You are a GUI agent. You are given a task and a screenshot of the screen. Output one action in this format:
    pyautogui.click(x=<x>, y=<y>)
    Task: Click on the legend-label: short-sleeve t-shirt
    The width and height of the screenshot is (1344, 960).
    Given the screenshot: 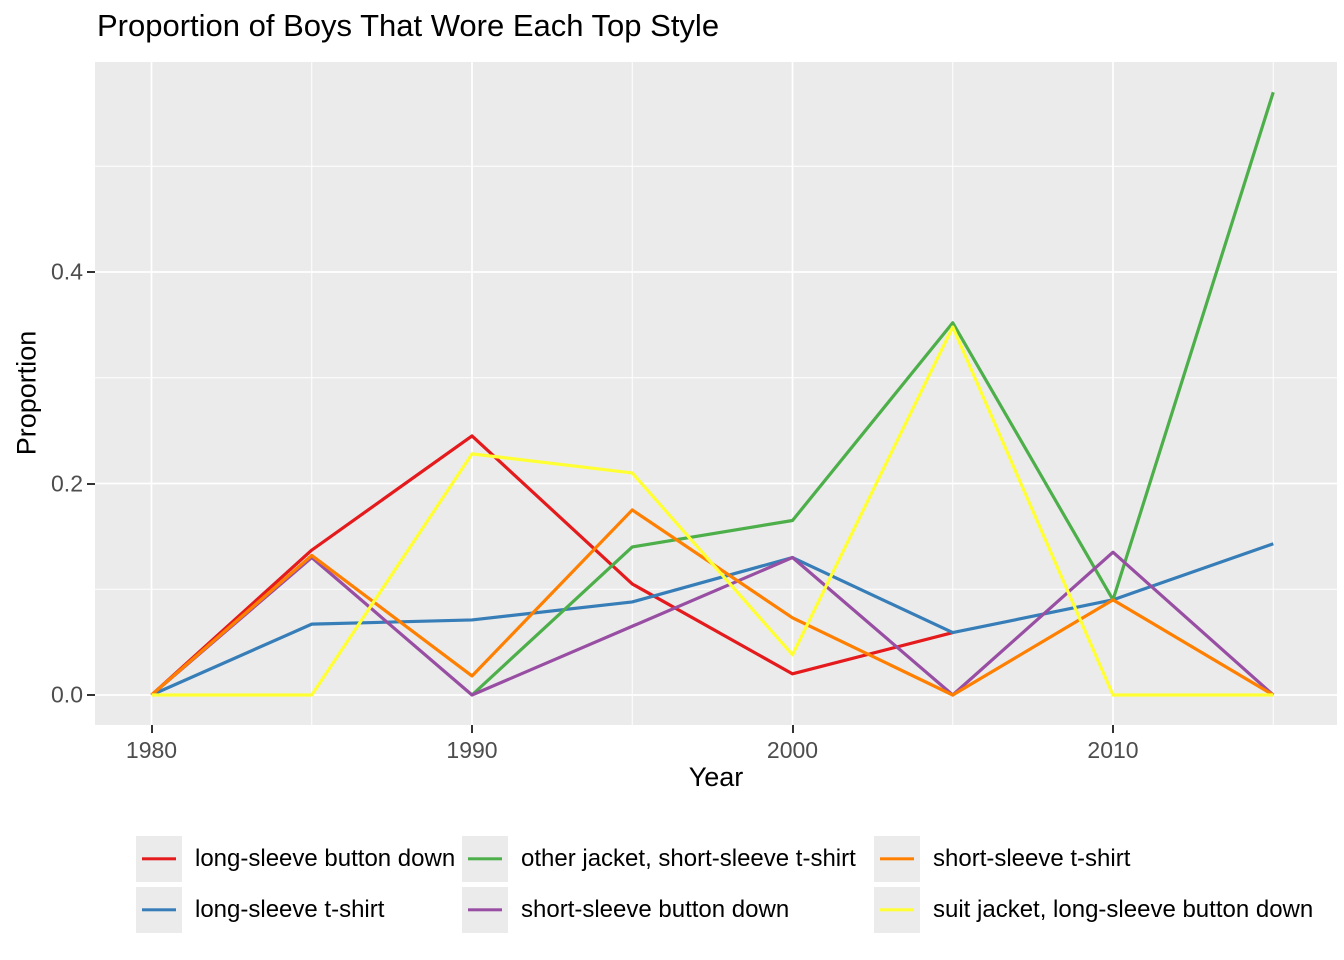 What is the action you would take?
    pyautogui.click(x=1032, y=858)
    